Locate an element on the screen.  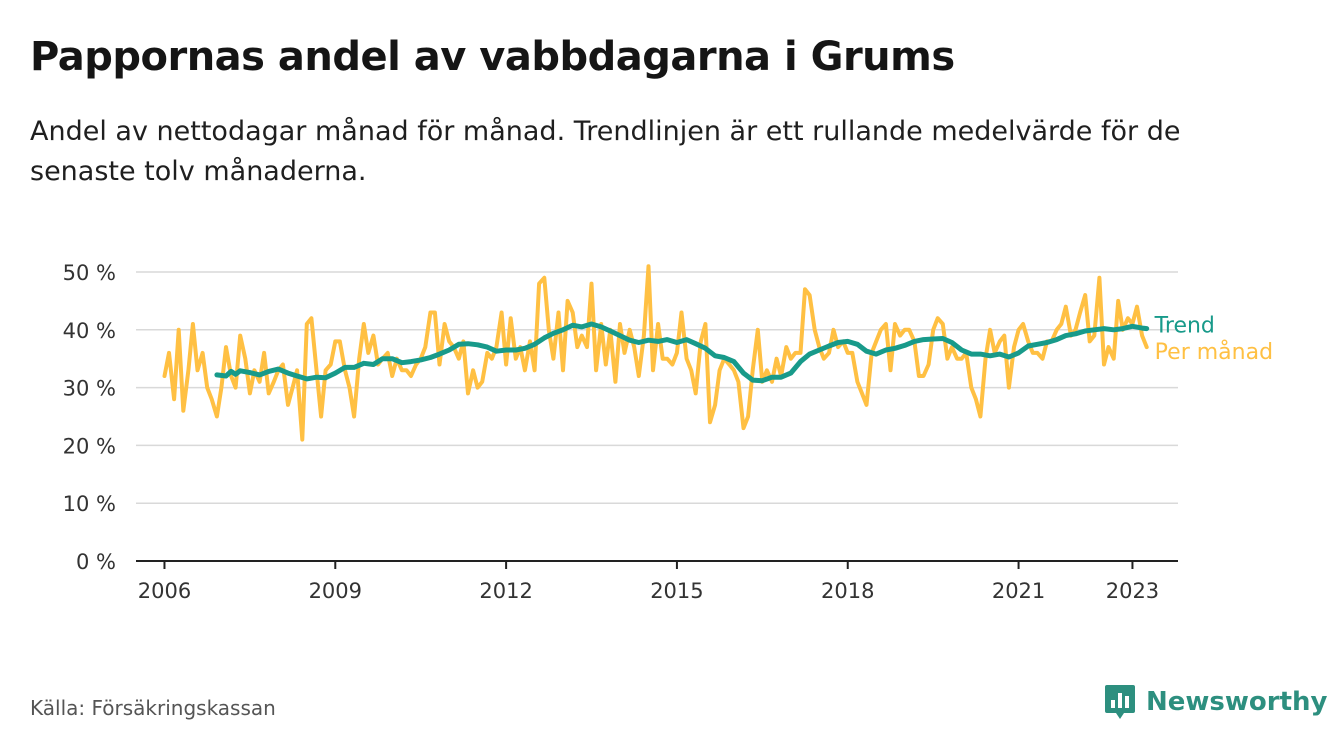
x-tick-label: 2023 is located at coordinates (1132, 591).